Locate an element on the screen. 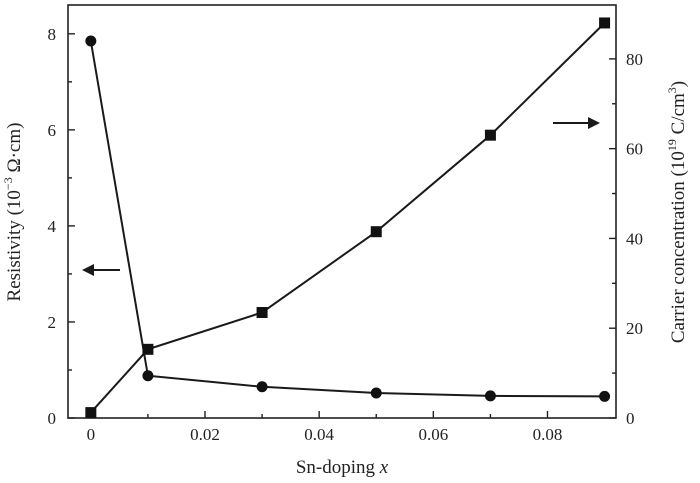 Image resolution: width=700 pixels, height=483 pixels. left-y-tick-label: 4 is located at coordinates (52, 226).